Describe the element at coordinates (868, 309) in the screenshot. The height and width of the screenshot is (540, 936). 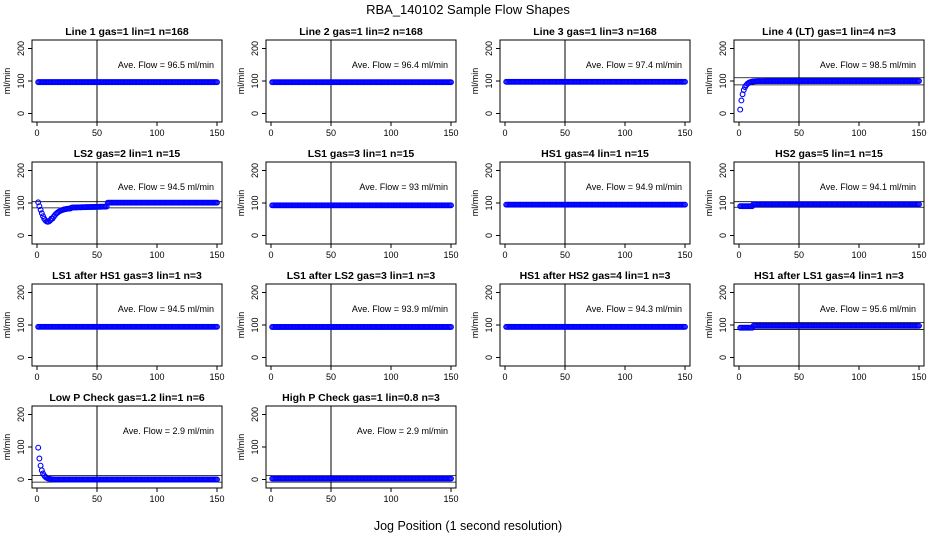
I see `average-annotation: Ave. Flow = 95.6 ml/min` at that location.